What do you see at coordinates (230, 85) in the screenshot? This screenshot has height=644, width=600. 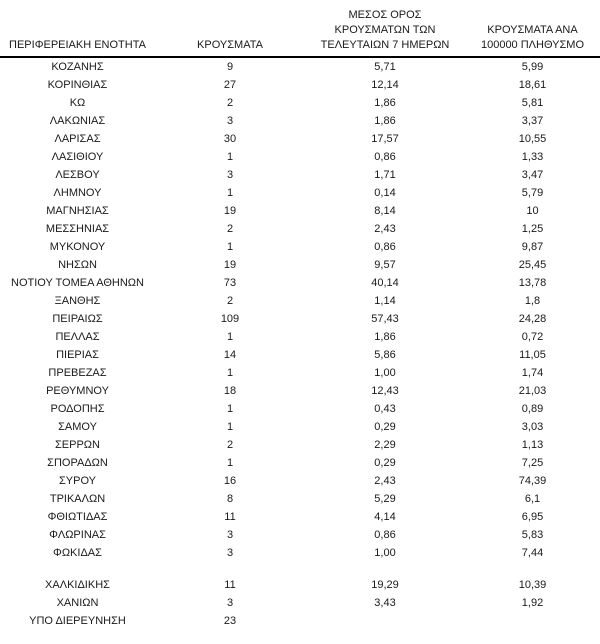 I see `cases-cell: 27` at bounding box center [230, 85].